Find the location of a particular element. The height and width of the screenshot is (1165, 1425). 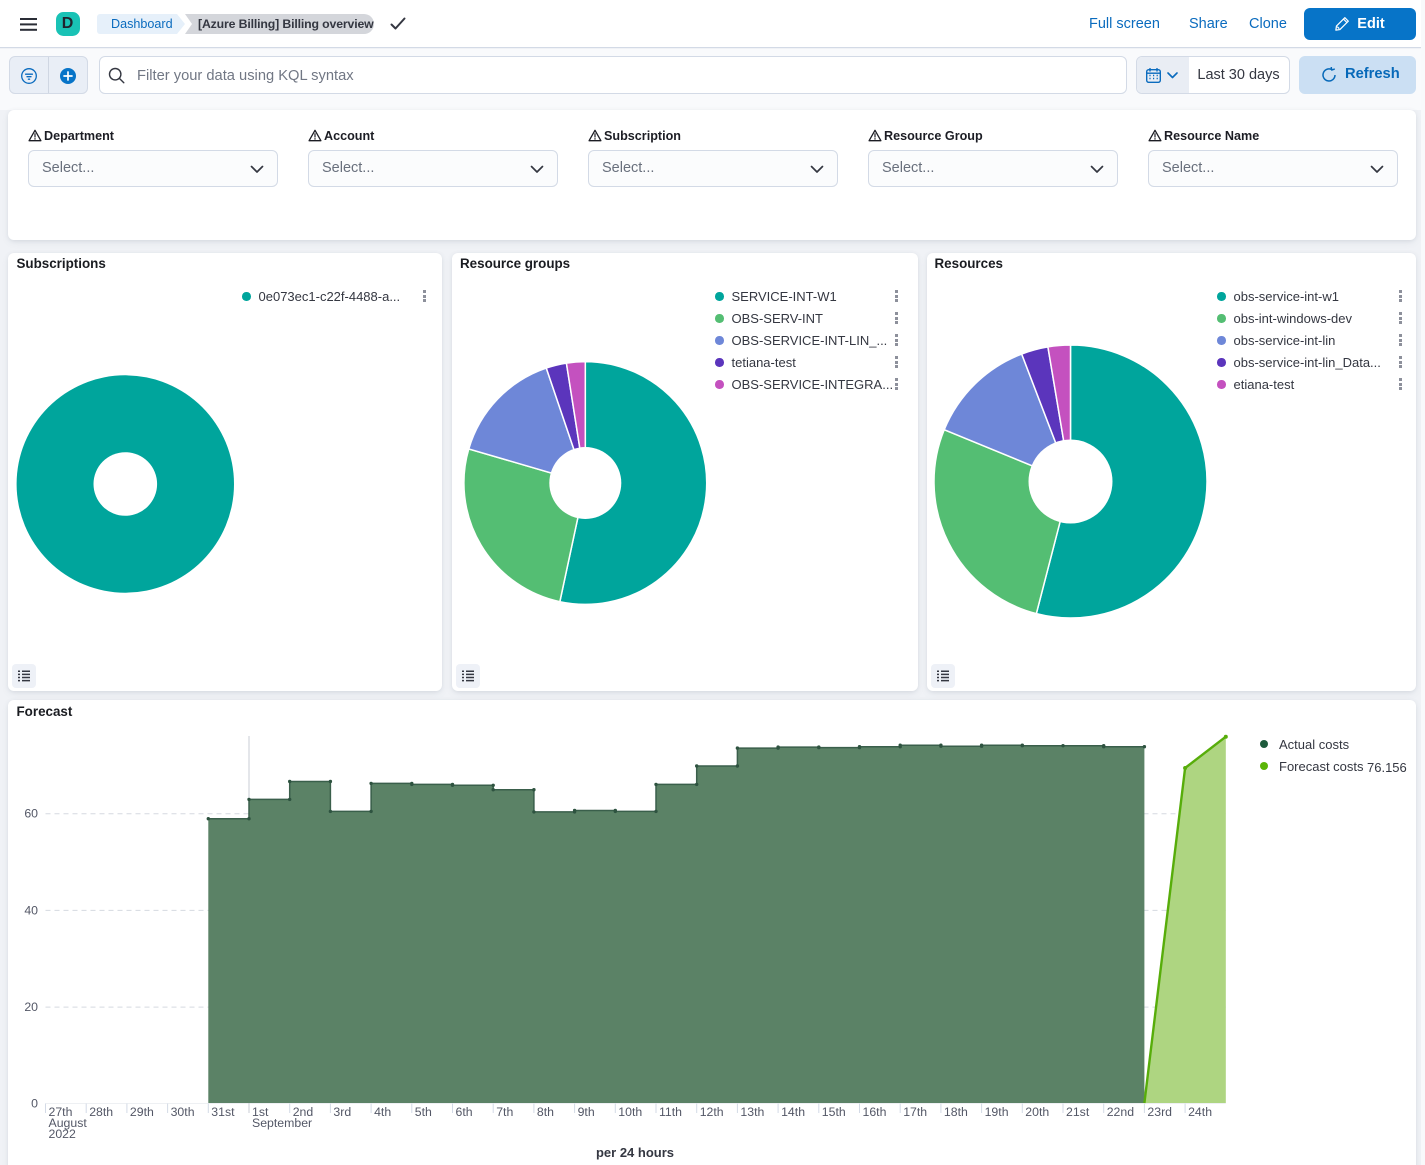

svg-text: 8th is located at coordinates (545, 1112).